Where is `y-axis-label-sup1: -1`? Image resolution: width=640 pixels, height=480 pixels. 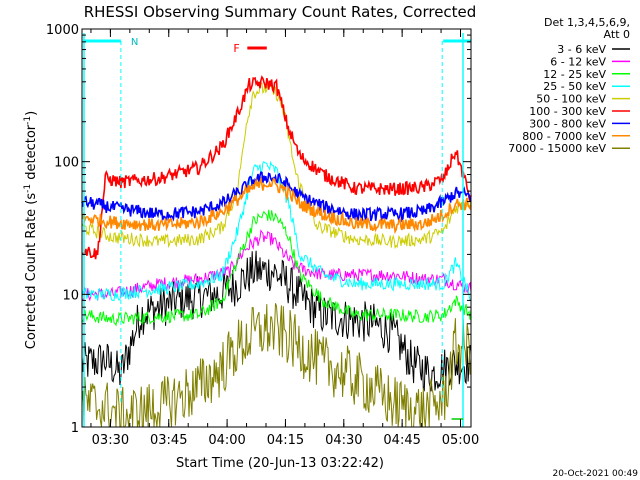 y-axis-label-sup1: -1 is located at coordinates (28, 188).